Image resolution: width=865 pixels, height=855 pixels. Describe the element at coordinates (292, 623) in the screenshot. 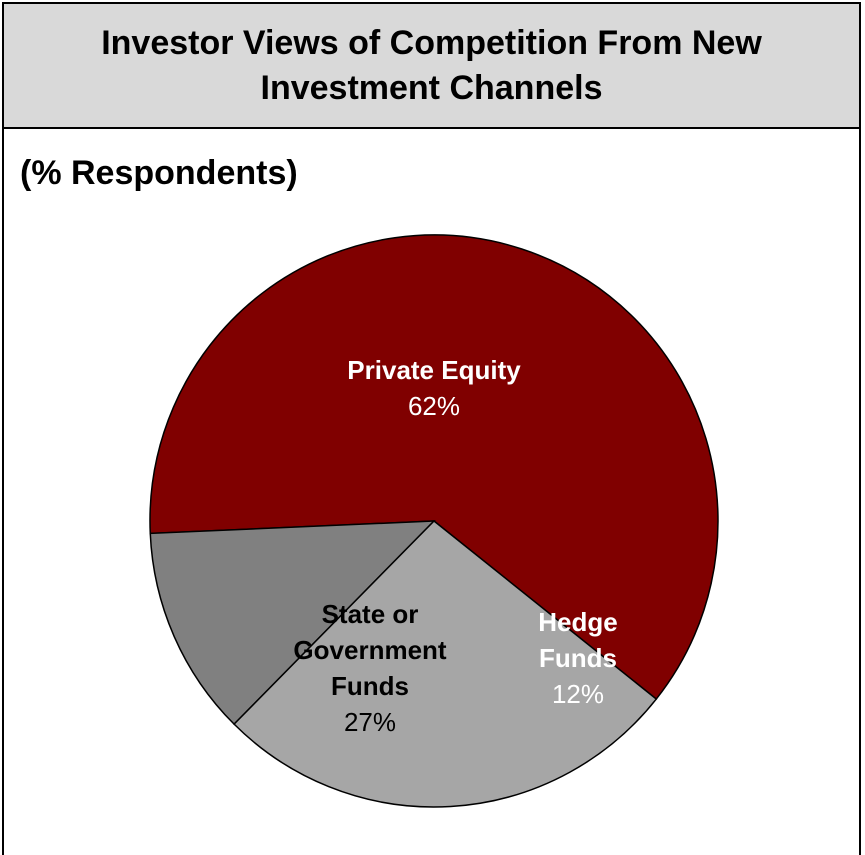

I see `pie-slice` at that location.